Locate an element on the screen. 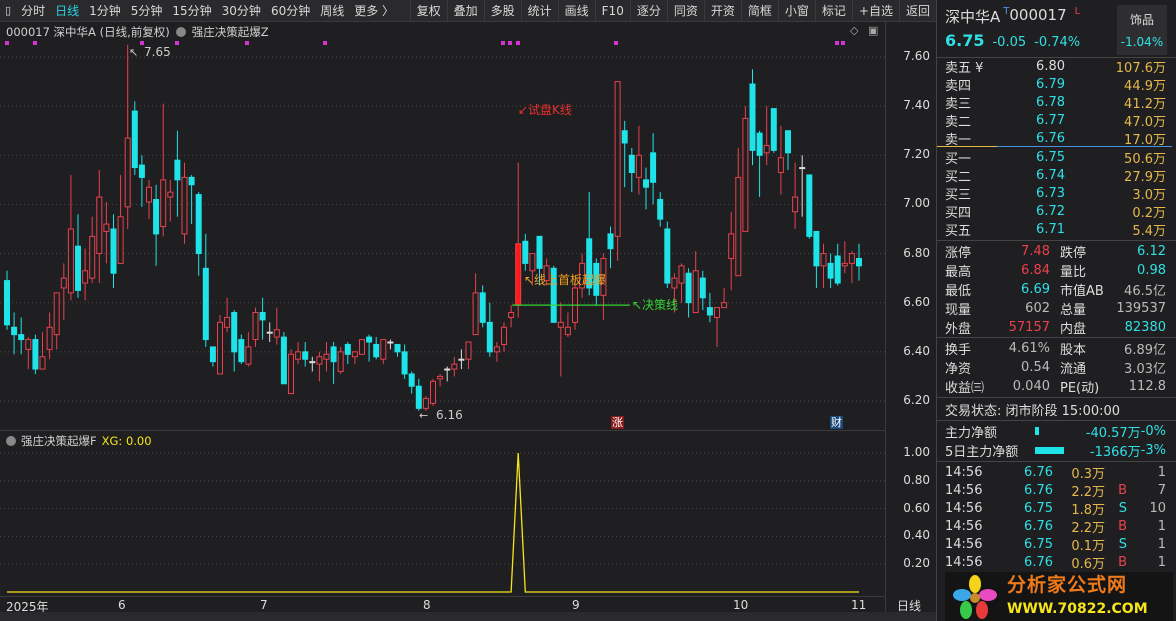 This screenshot has height=621, width=1176. buy-level-row: 买一 6.75 50.6万 is located at coordinates (1055, 157).